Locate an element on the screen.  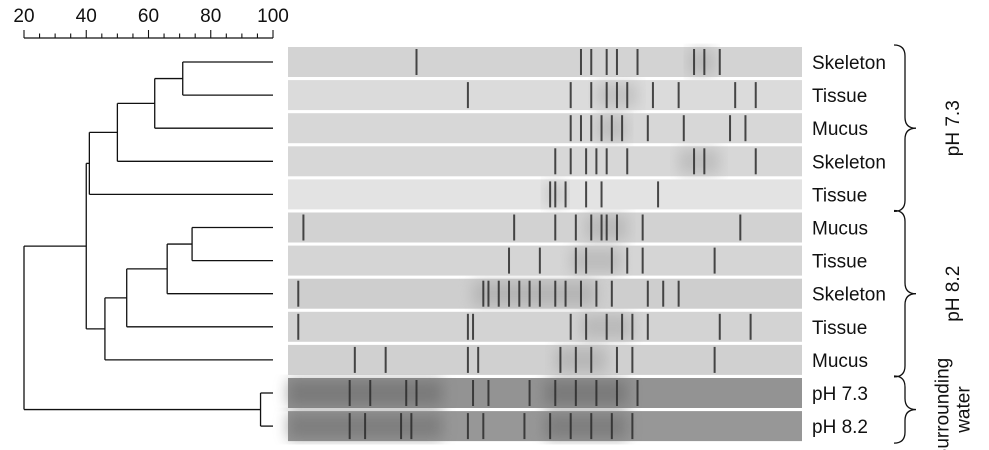
similarity-scale-bar: 20 40 60 80 100 is located at coordinates (151, 22).